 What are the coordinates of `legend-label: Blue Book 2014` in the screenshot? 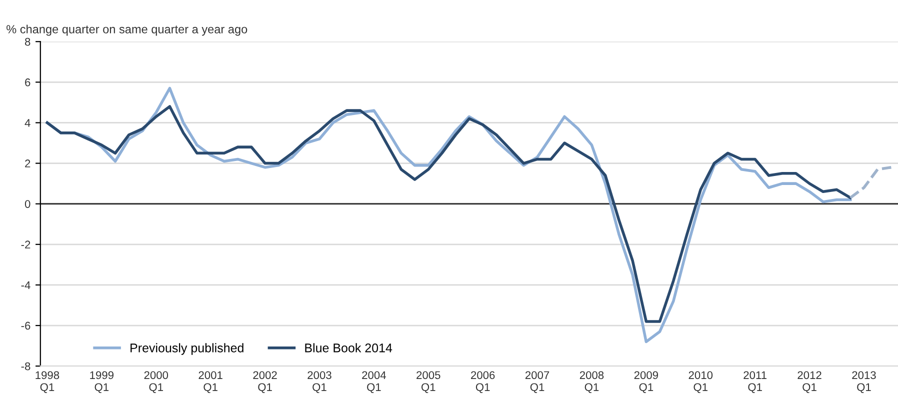 It's located at (348, 347).